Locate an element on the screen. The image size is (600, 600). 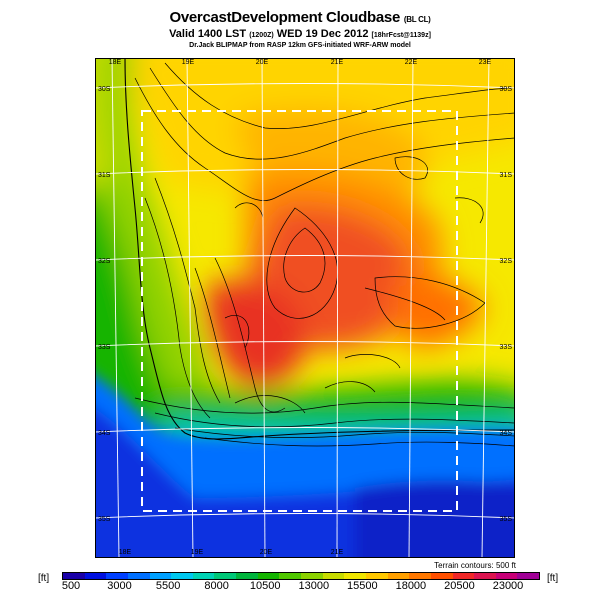
map-title-text: OvercastDevelopment Cloudbase is located at coordinates (285, 17).